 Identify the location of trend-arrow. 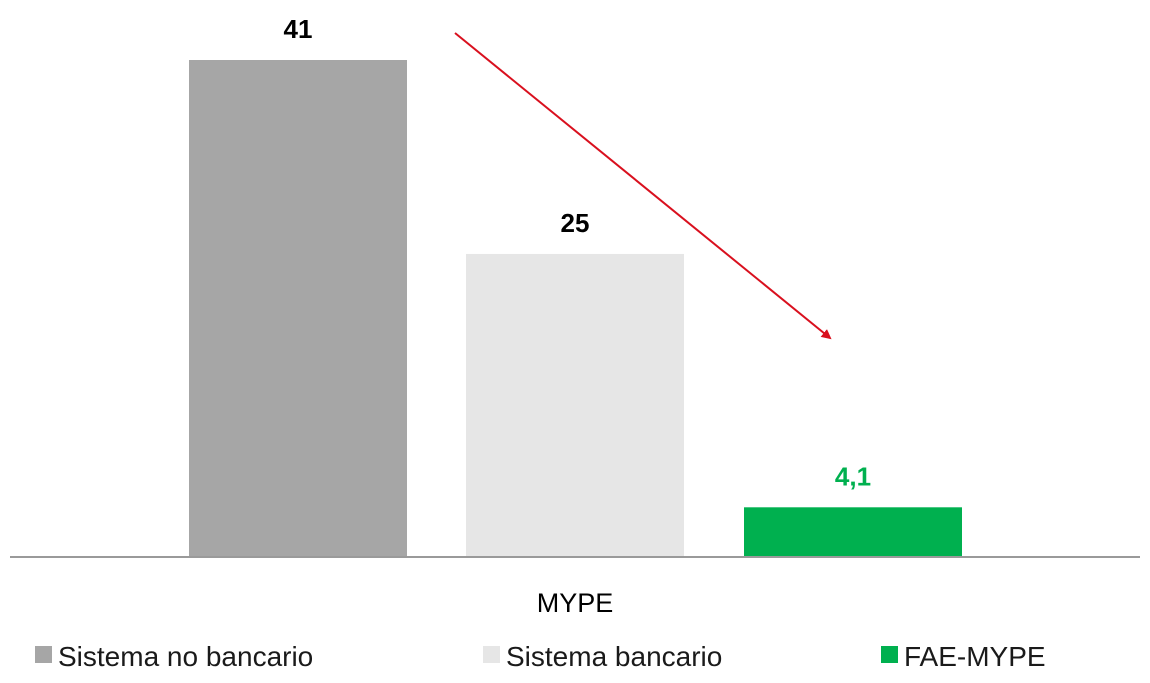
(643, 186).